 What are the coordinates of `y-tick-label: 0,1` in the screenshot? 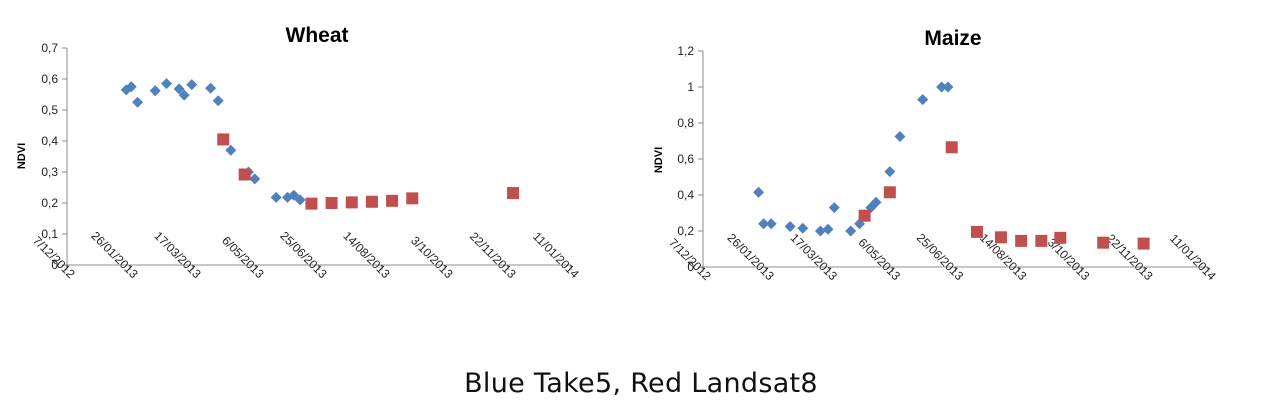 It's located at (49, 234).